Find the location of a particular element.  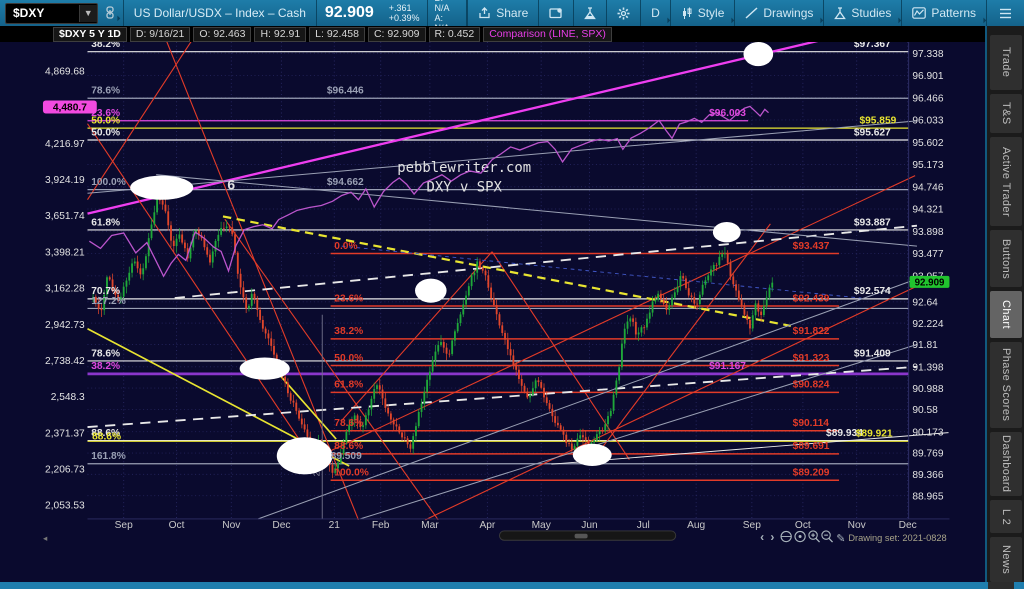

auto-scale-icon is located at coordinates (800, 536).